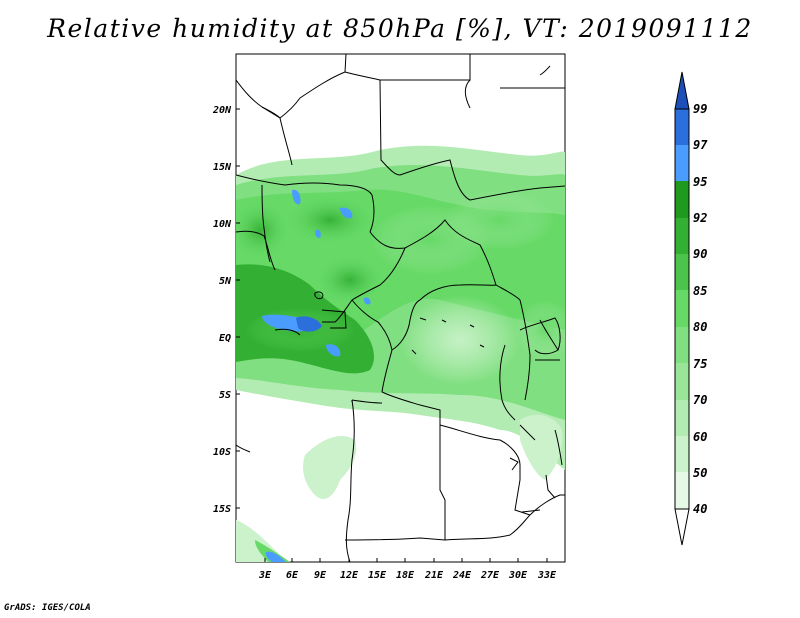 This screenshot has height=618, width=800. Describe the element at coordinates (700, 218) in the screenshot. I see `colorbar-label: 92` at that location.